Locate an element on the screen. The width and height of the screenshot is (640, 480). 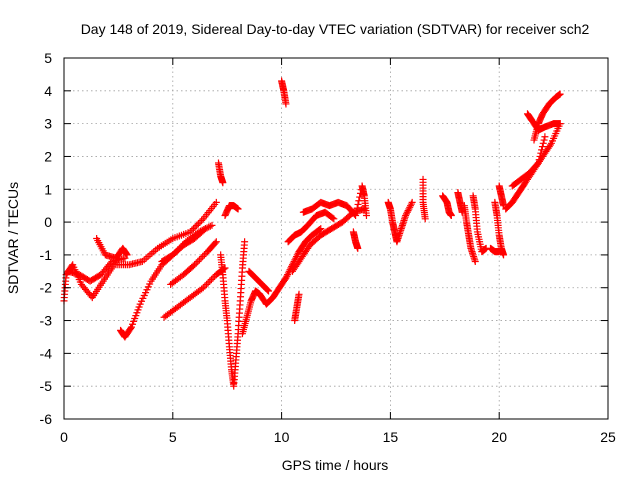
x-tick-label: 10 is located at coordinates (282, 437).